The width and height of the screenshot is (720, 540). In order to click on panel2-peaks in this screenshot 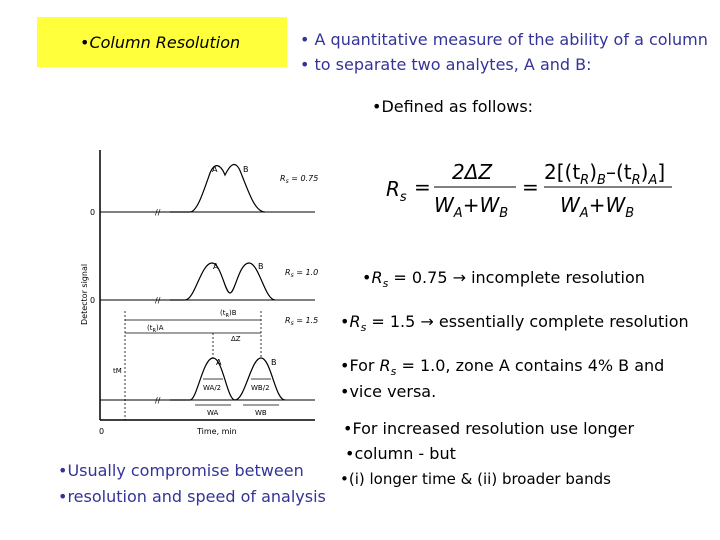, I will do `click(223, 281)`.